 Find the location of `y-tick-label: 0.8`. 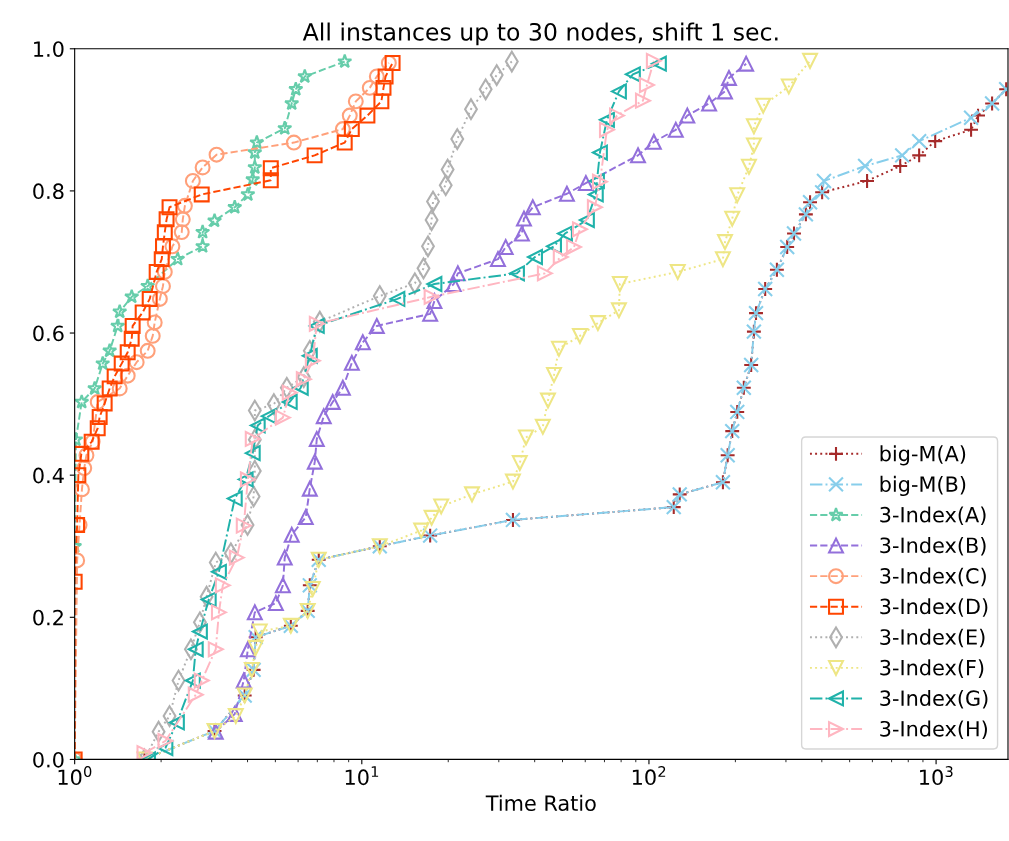

y-tick-label: 0.8 is located at coordinates (48, 191).